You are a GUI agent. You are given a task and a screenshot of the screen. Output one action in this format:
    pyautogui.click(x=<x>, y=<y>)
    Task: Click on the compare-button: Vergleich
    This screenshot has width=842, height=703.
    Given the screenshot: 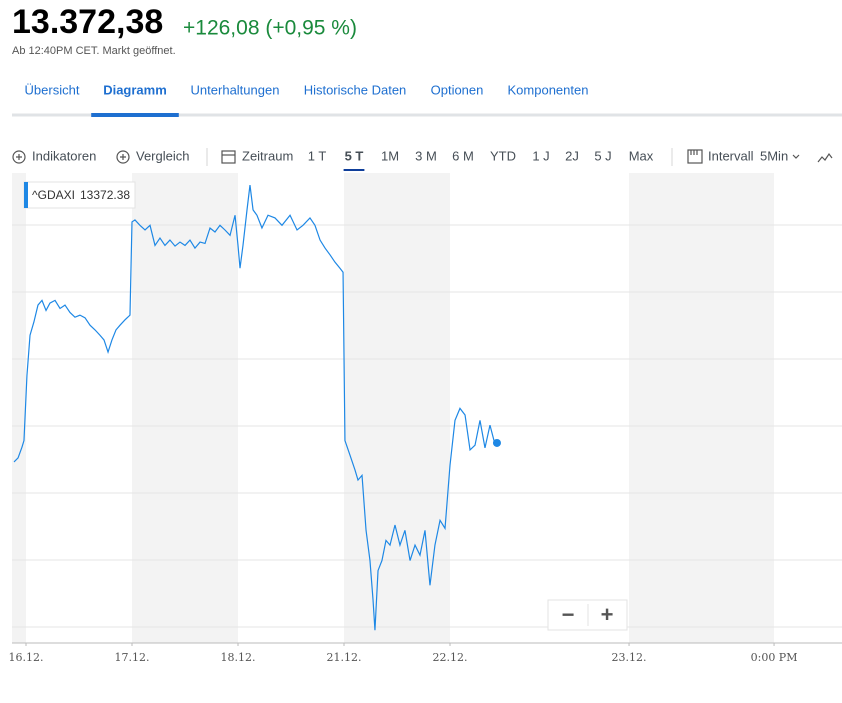 What is the action you would take?
    pyautogui.click(x=162, y=155)
    